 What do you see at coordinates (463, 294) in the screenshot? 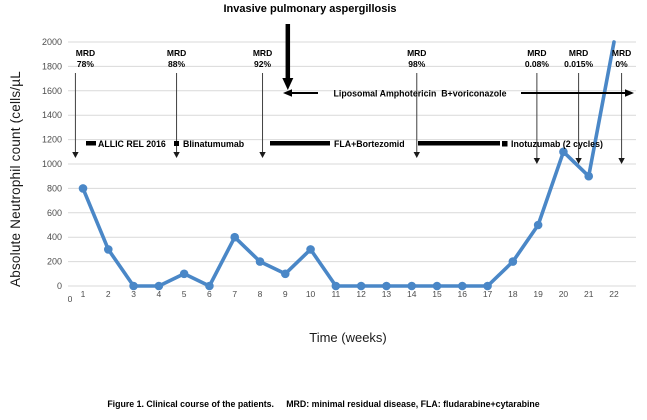
I see `x-tick-label: 16` at bounding box center [463, 294].